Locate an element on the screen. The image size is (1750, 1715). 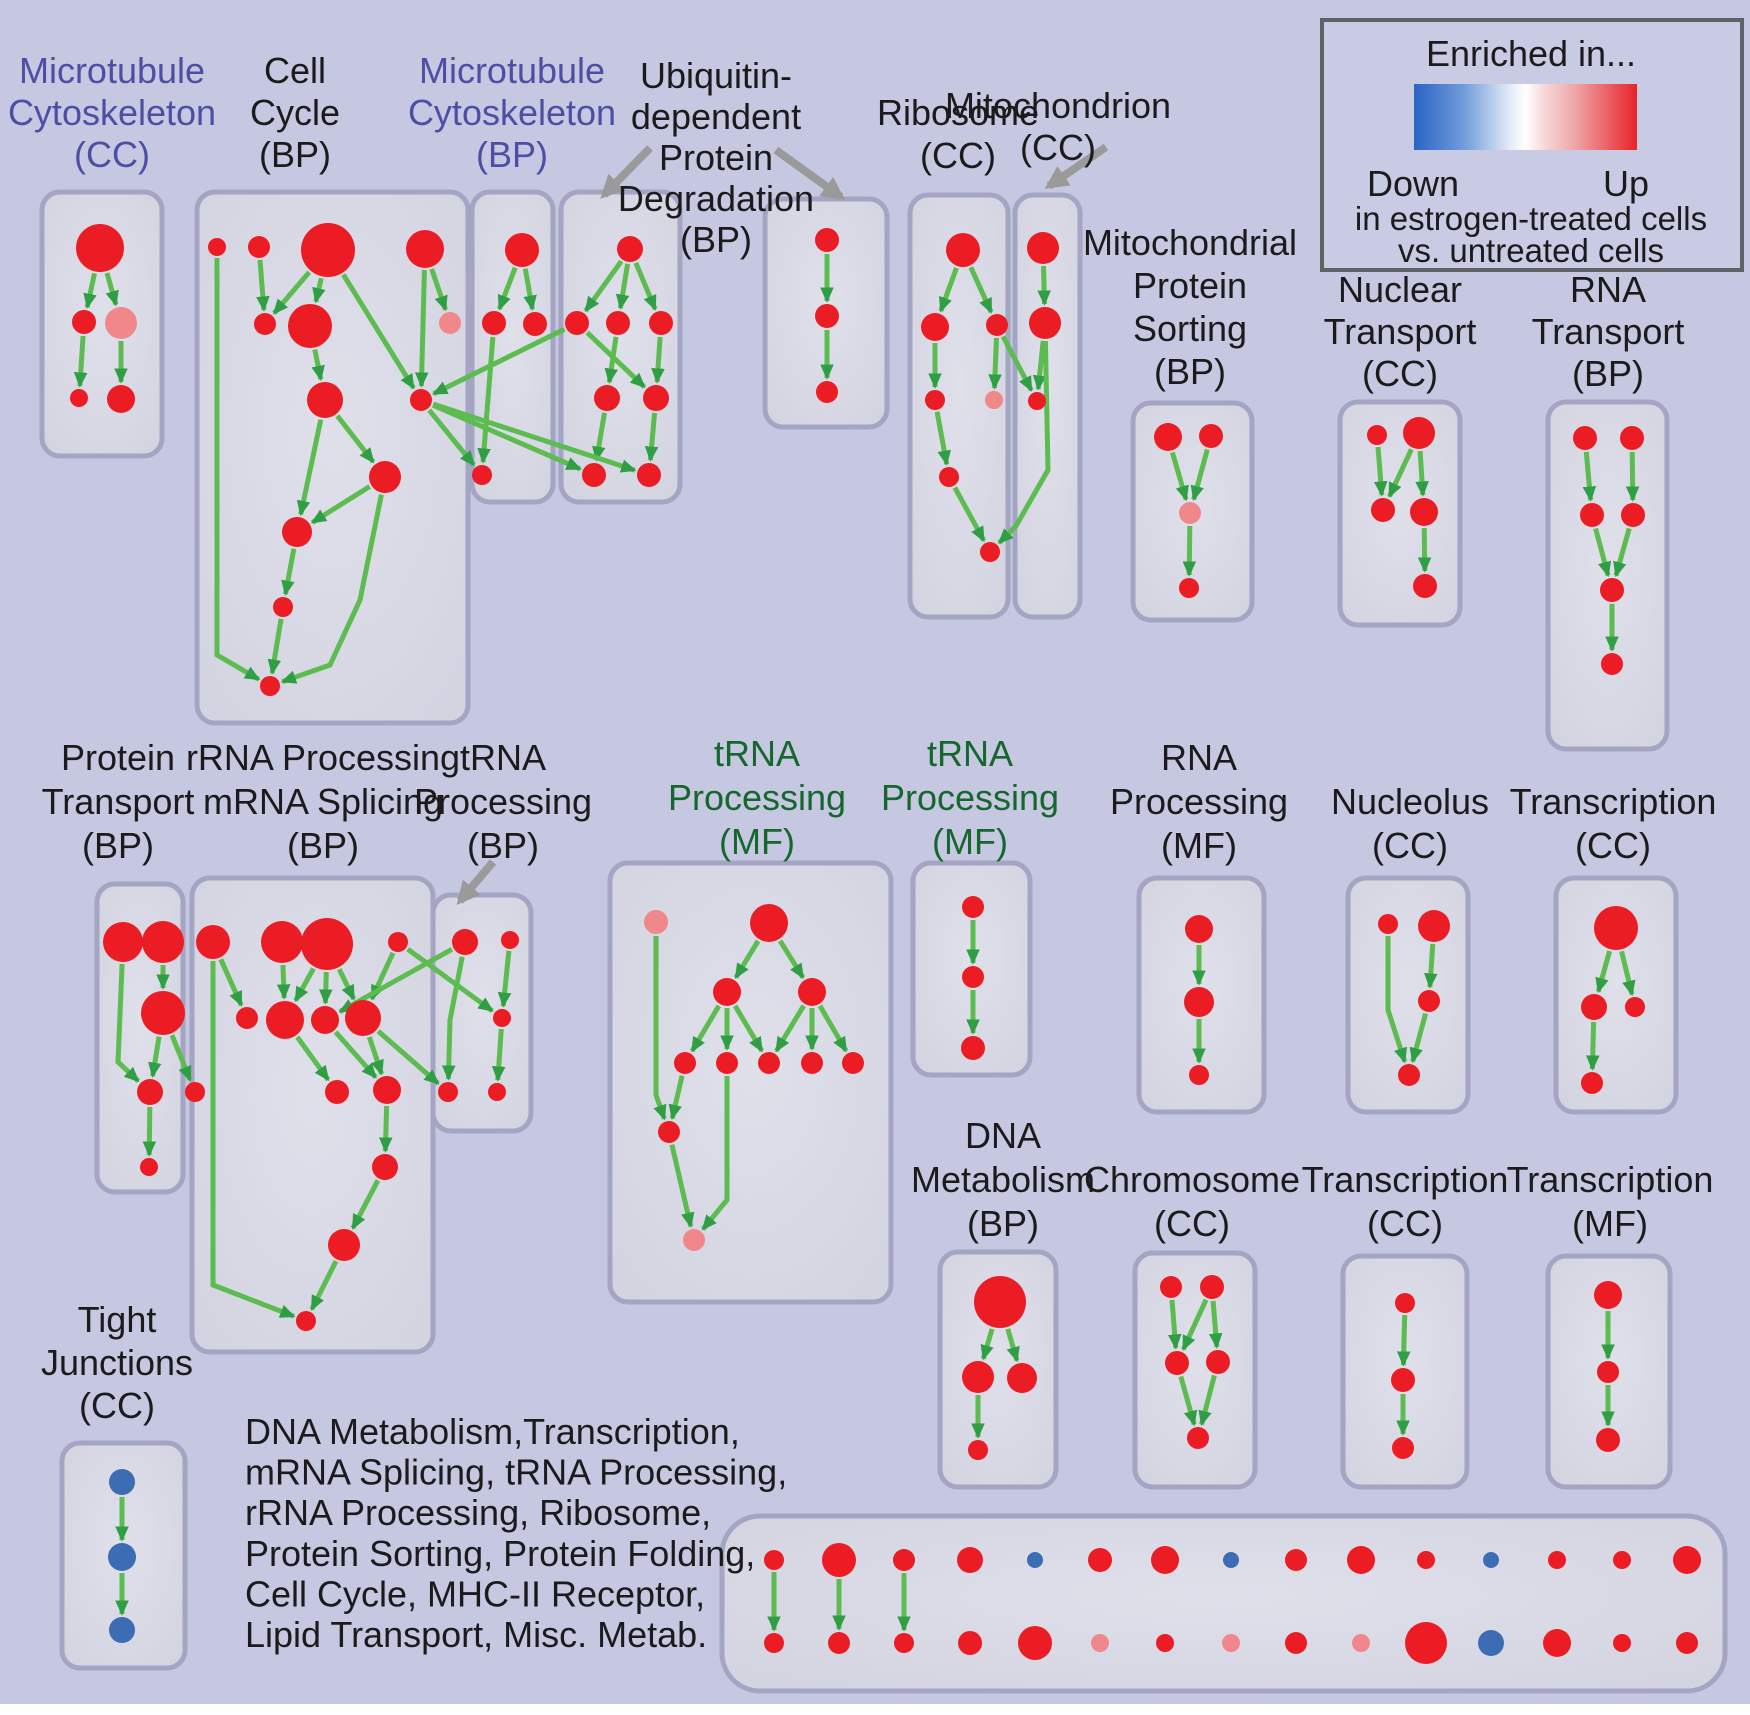
nucleolus-label: Nucleolus (CC) is located at coordinates (1410, 823).